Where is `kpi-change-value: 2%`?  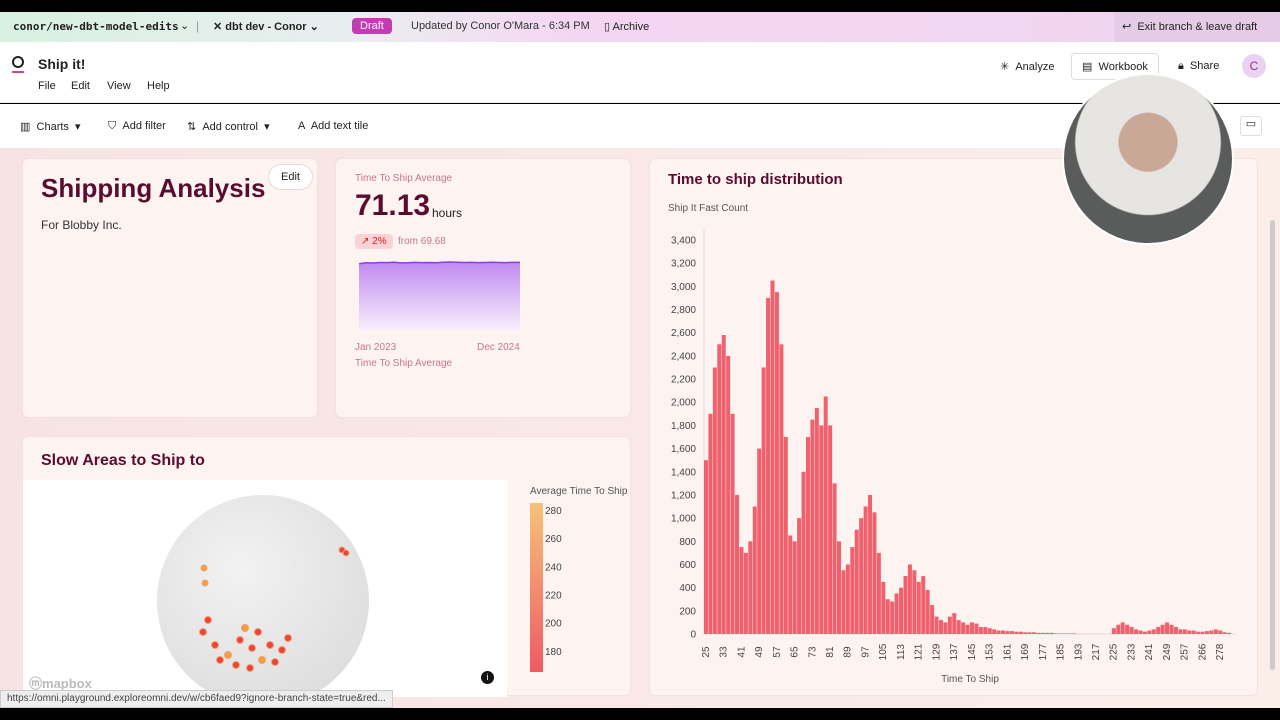 kpi-change-value: 2% is located at coordinates (379, 241).